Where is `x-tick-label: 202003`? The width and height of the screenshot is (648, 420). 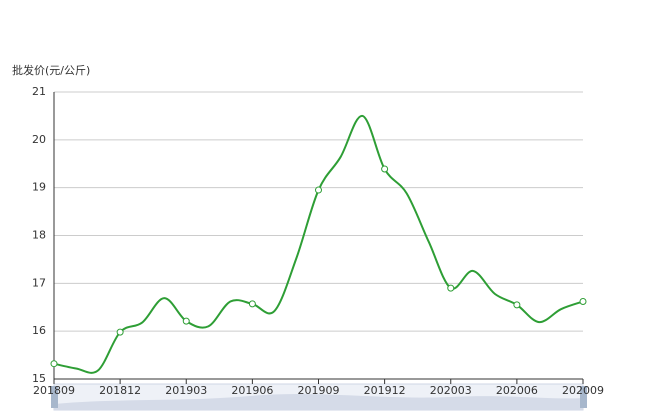 x-tick-label: 202003 is located at coordinates (451, 390).